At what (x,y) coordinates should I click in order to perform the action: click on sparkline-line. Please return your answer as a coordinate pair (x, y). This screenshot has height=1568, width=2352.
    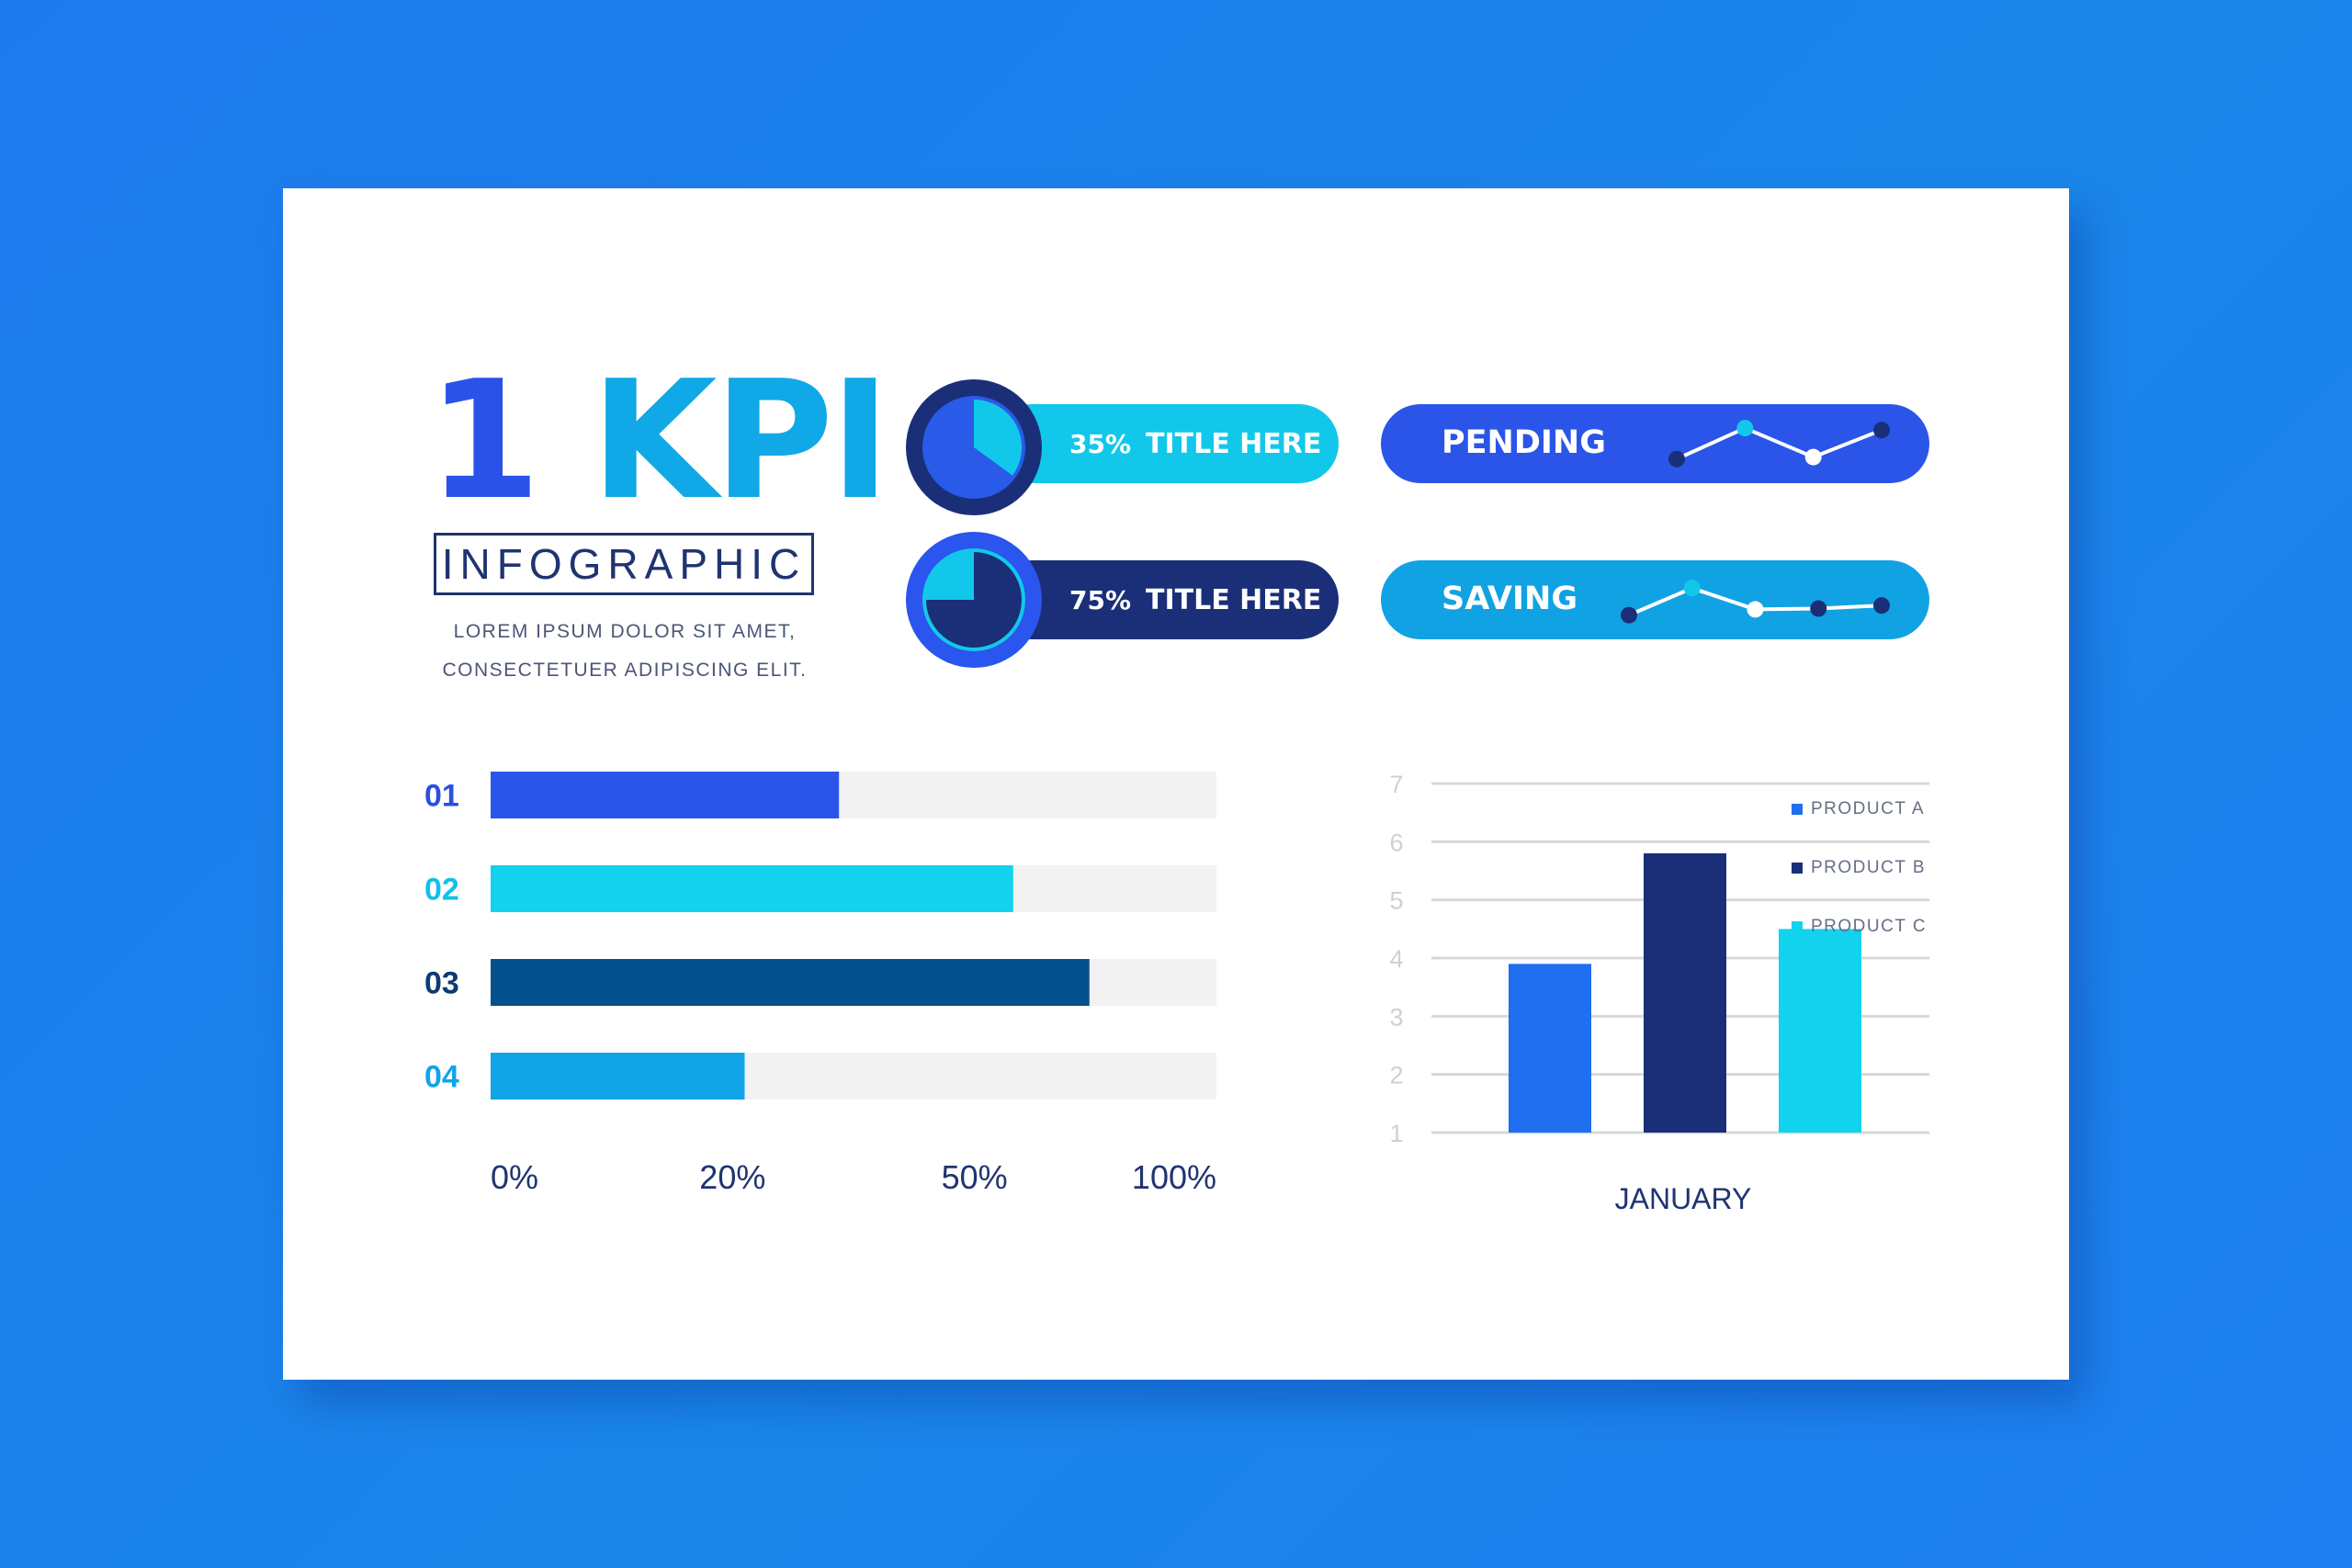
    Looking at the image, I should click on (1780, 443).